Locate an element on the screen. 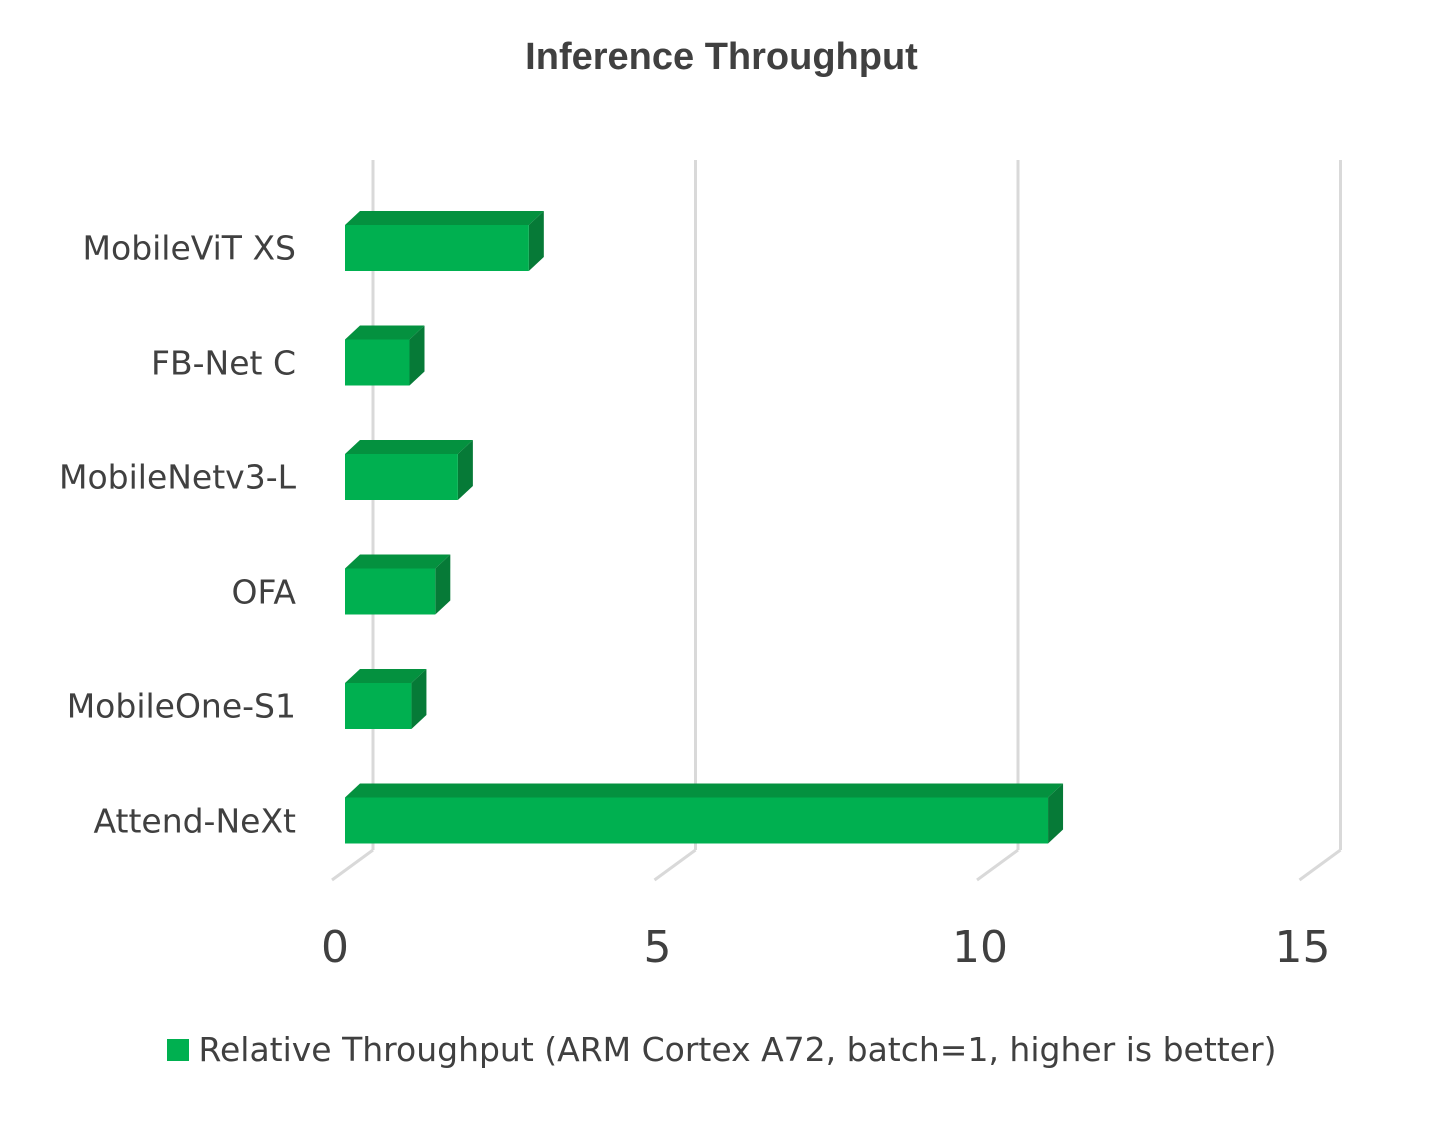  x-tick-label: 15 is located at coordinates (1302, 947).